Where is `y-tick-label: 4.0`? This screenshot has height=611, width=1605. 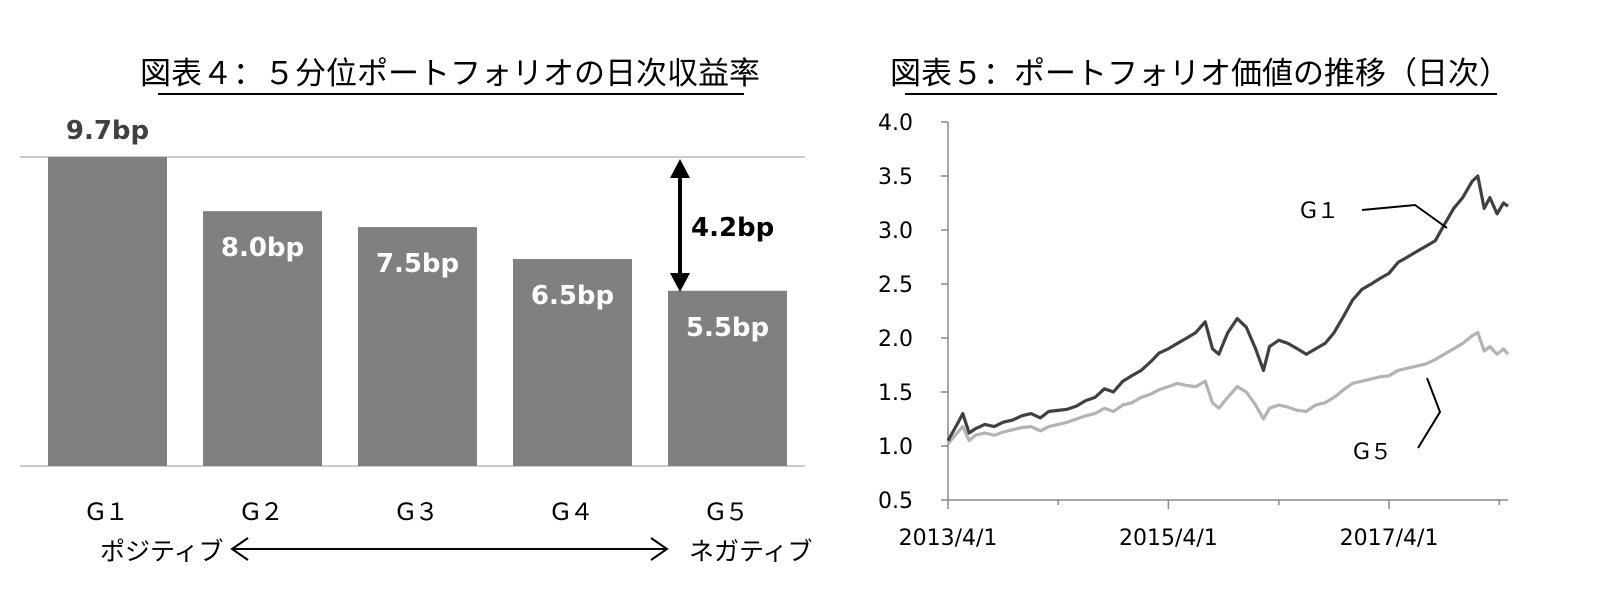
y-tick-label: 4.0 is located at coordinates (895, 123).